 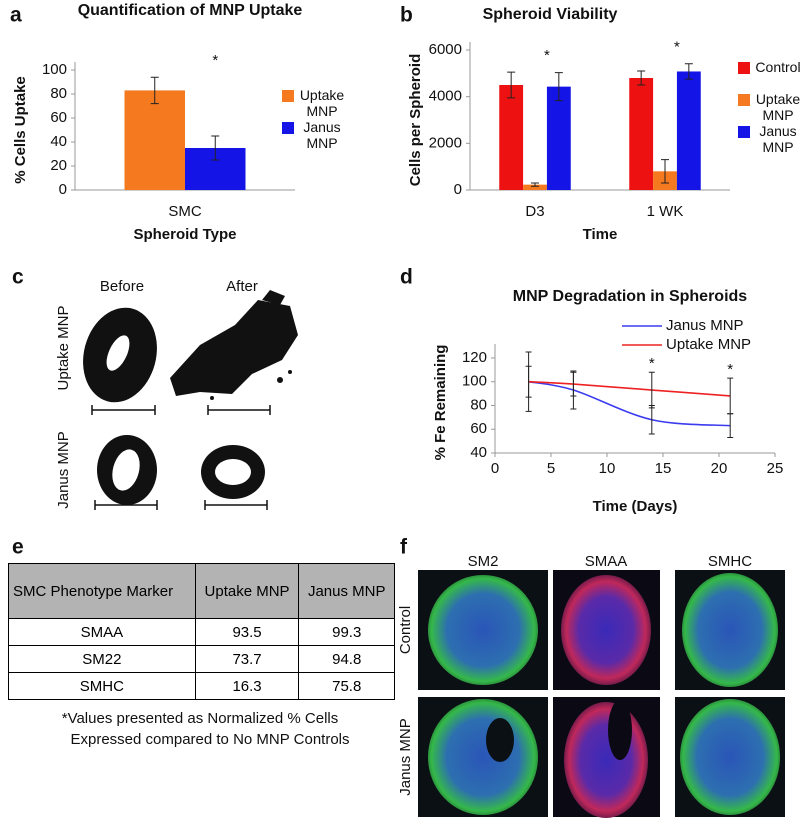 I want to click on y-tick-label: 120, so click(x=474, y=357).